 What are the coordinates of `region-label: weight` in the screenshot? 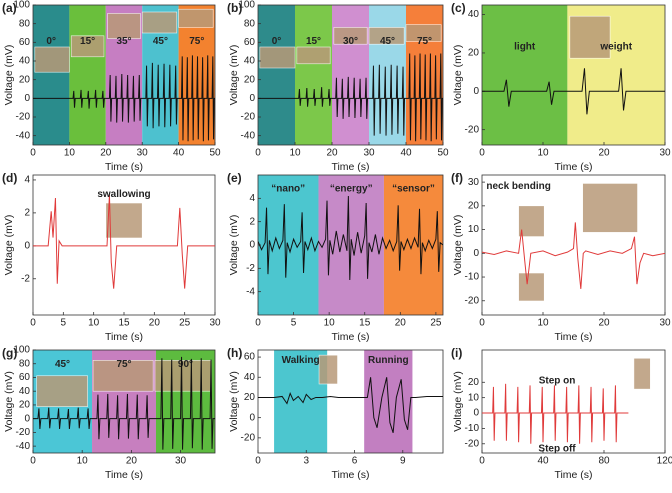 It's located at (615, 47).